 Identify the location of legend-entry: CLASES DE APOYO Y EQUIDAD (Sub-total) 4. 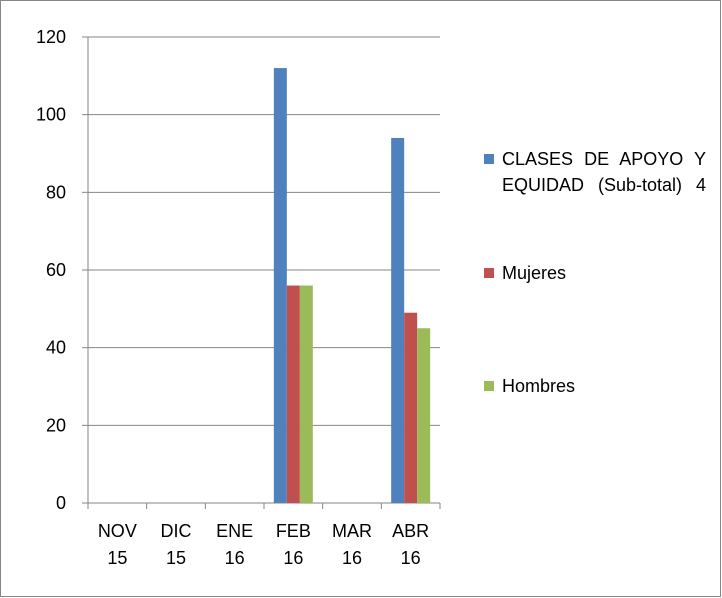
(595, 172).